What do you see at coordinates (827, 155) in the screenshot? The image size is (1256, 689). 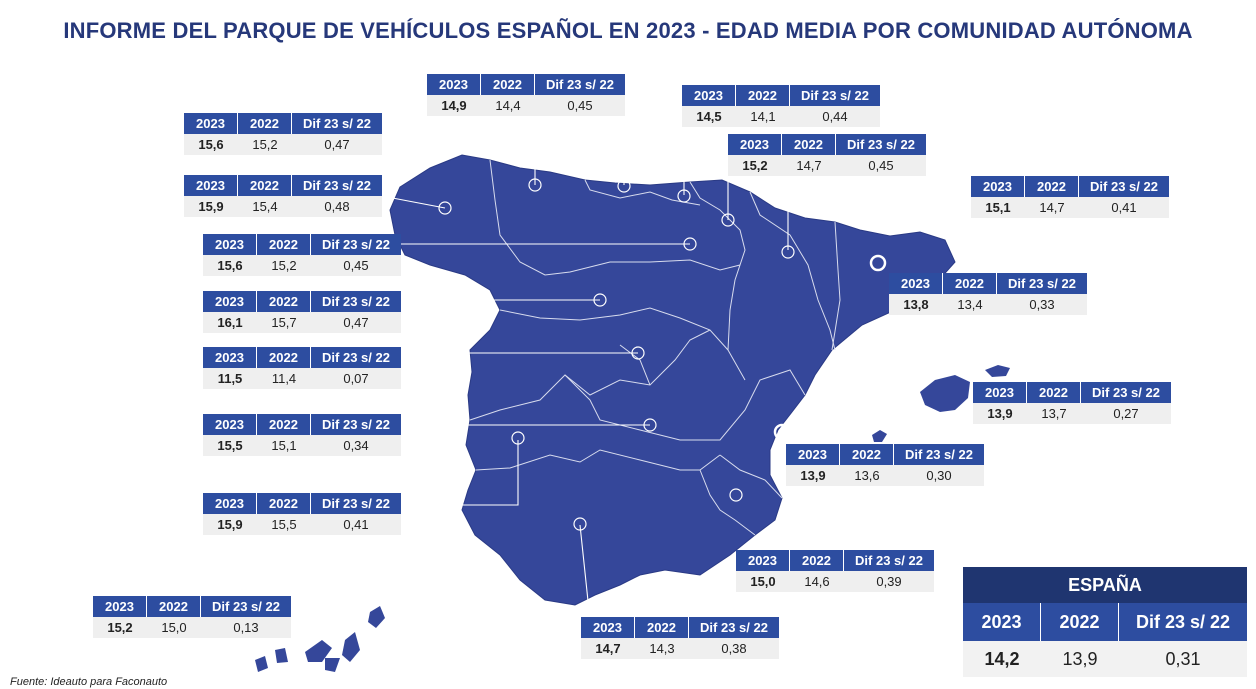 I see `card-navarra: 2023 2022 Dif 23 s/ 22 15,2 14,7 0,45` at bounding box center [827, 155].